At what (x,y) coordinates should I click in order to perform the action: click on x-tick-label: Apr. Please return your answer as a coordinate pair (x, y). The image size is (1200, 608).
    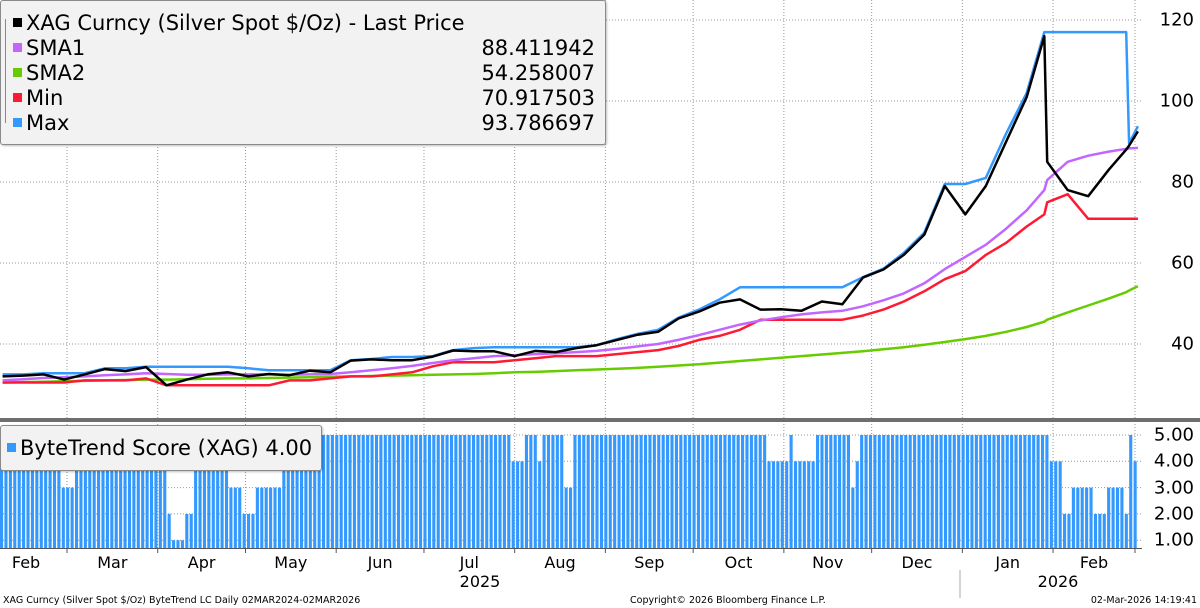
    Looking at the image, I should click on (201, 562).